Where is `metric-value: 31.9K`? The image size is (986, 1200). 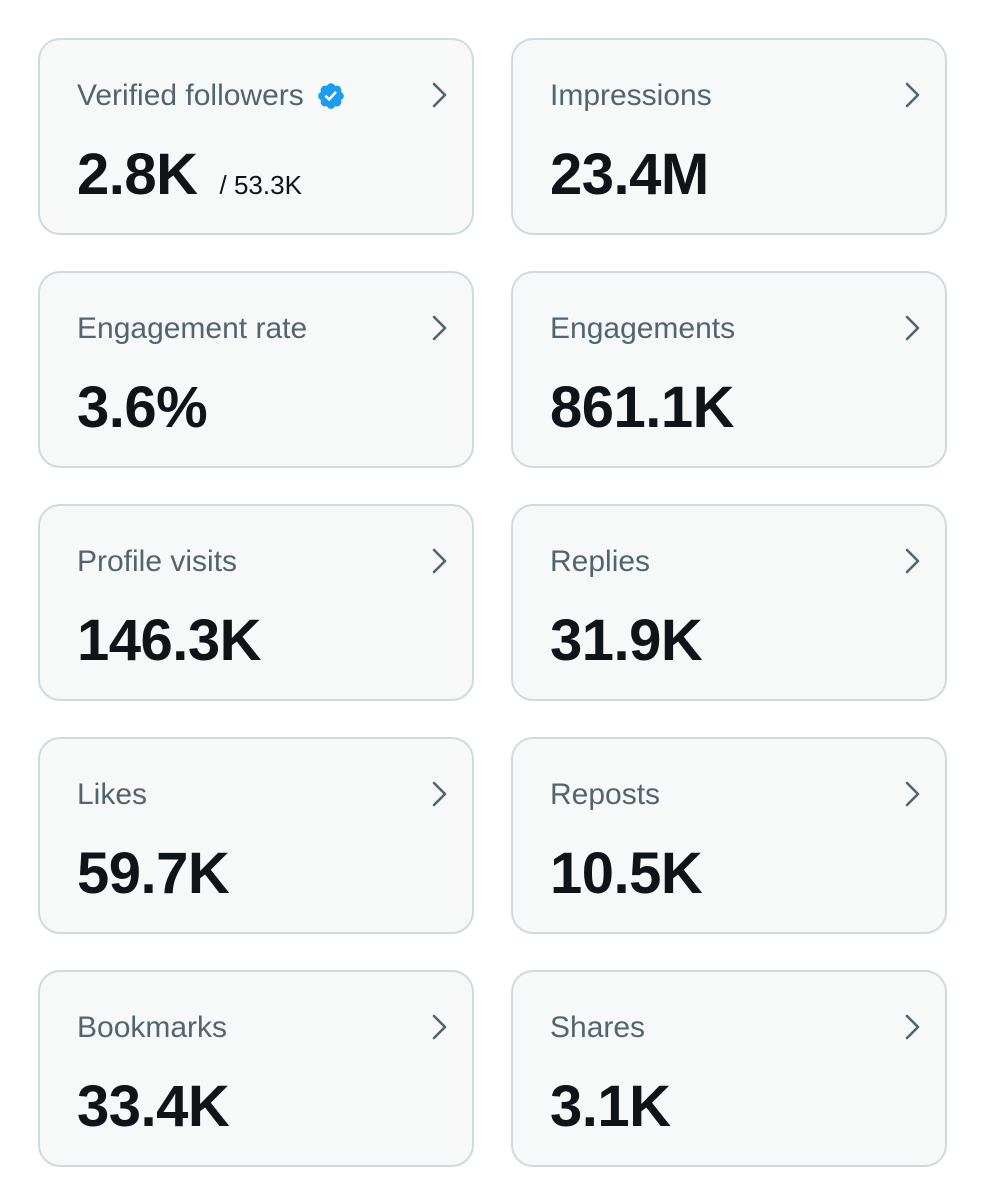
metric-value: 31.9K is located at coordinates (626, 640).